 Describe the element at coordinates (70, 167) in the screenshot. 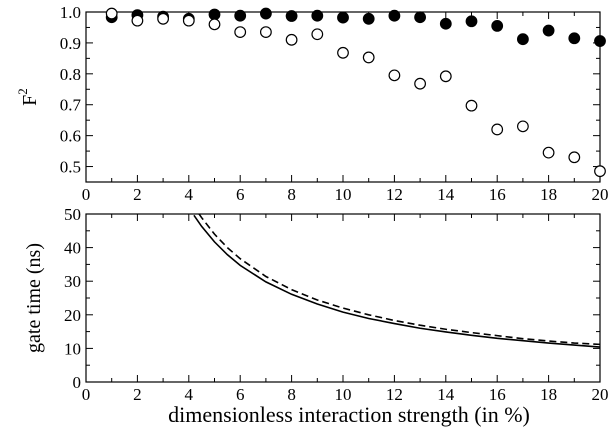

I see `fidelity-y-tick-label: 0.5` at that location.